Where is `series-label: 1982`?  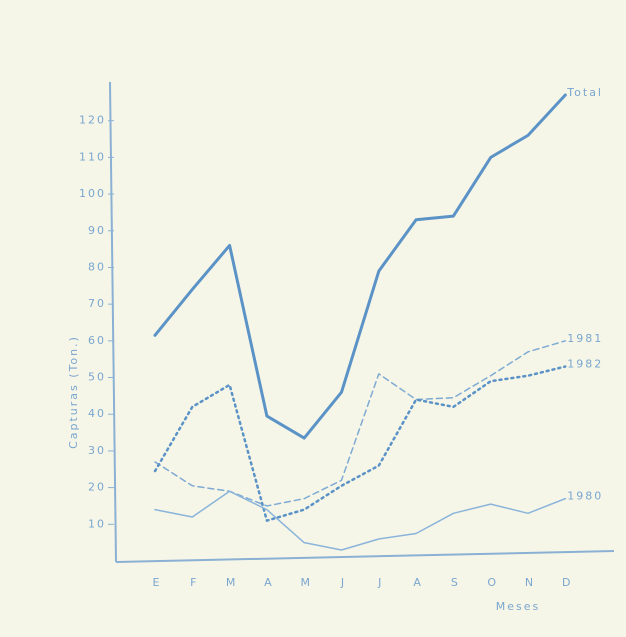
series-label: 1982 is located at coordinates (585, 364).